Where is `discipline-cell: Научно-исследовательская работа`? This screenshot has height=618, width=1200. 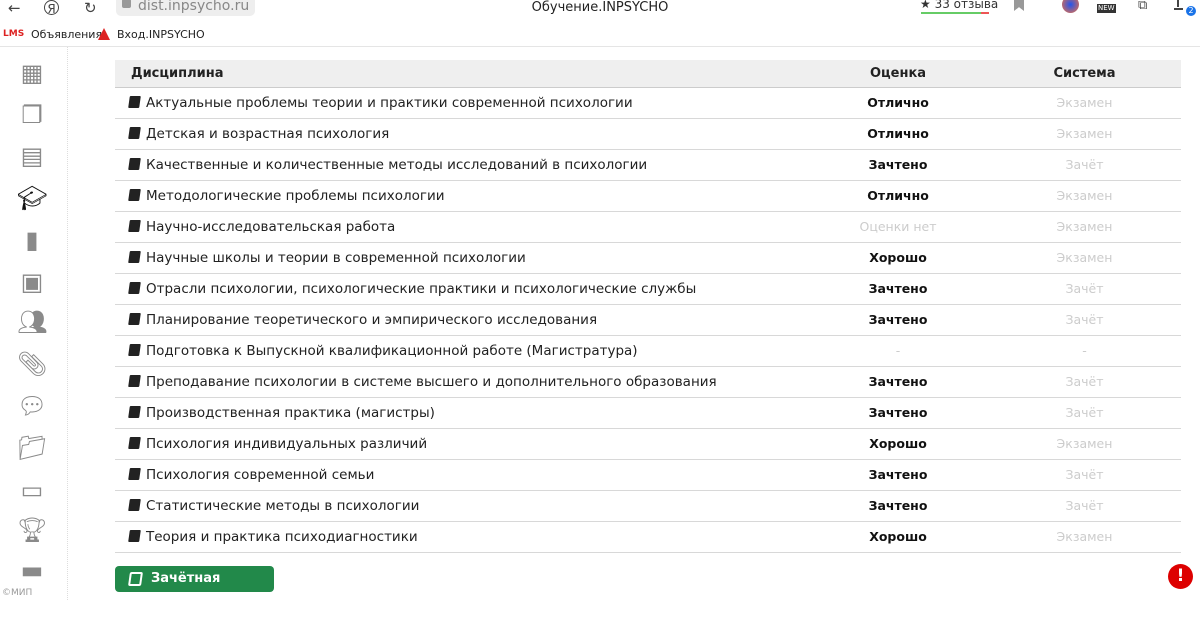
discipline-cell: Научно-исследовательская работа is located at coordinates (461, 227).